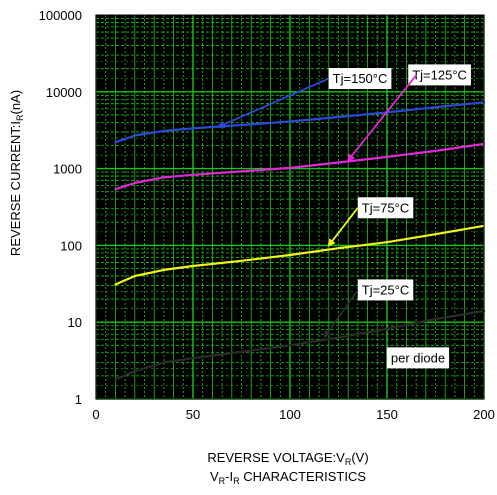 The height and width of the screenshot is (495, 497). Describe the element at coordinates (193, 414) in the screenshot. I see `x-tick-label: 50` at that location.